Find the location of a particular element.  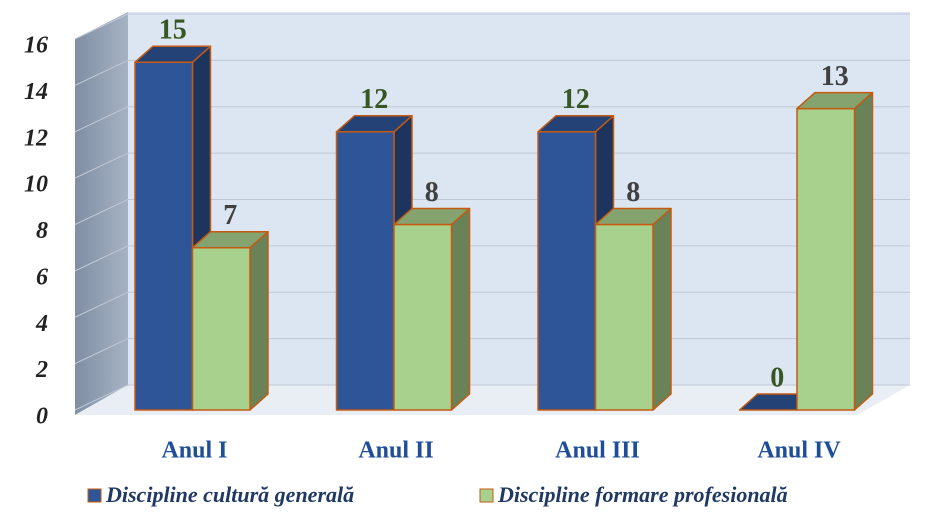

legend-label: Discipline formare profesională is located at coordinates (642, 494).